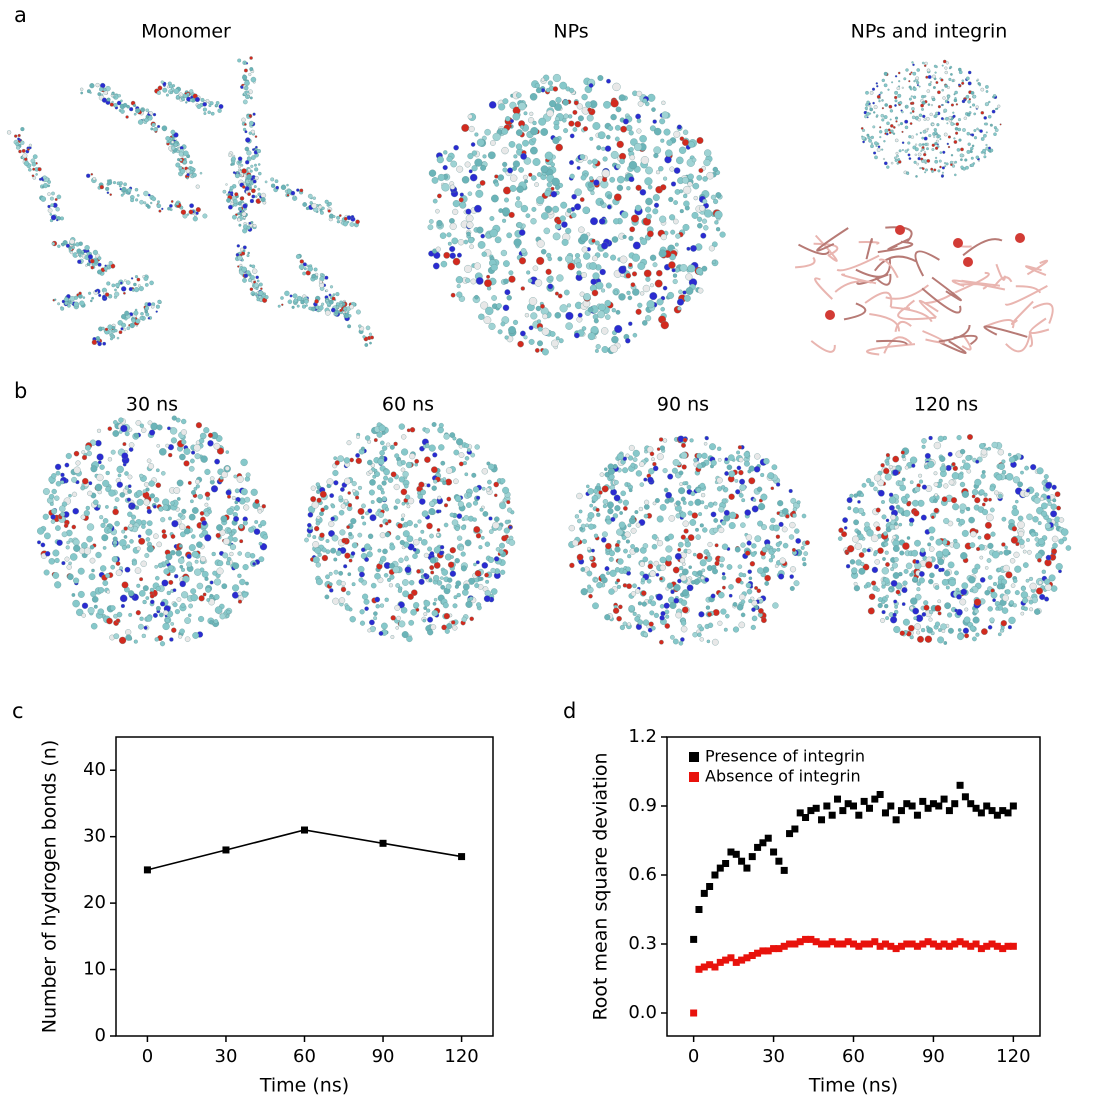 The height and width of the screenshot is (1113, 1097). Describe the element at coordinates (968, 262) in the screenshot. I see `ion` at that location.